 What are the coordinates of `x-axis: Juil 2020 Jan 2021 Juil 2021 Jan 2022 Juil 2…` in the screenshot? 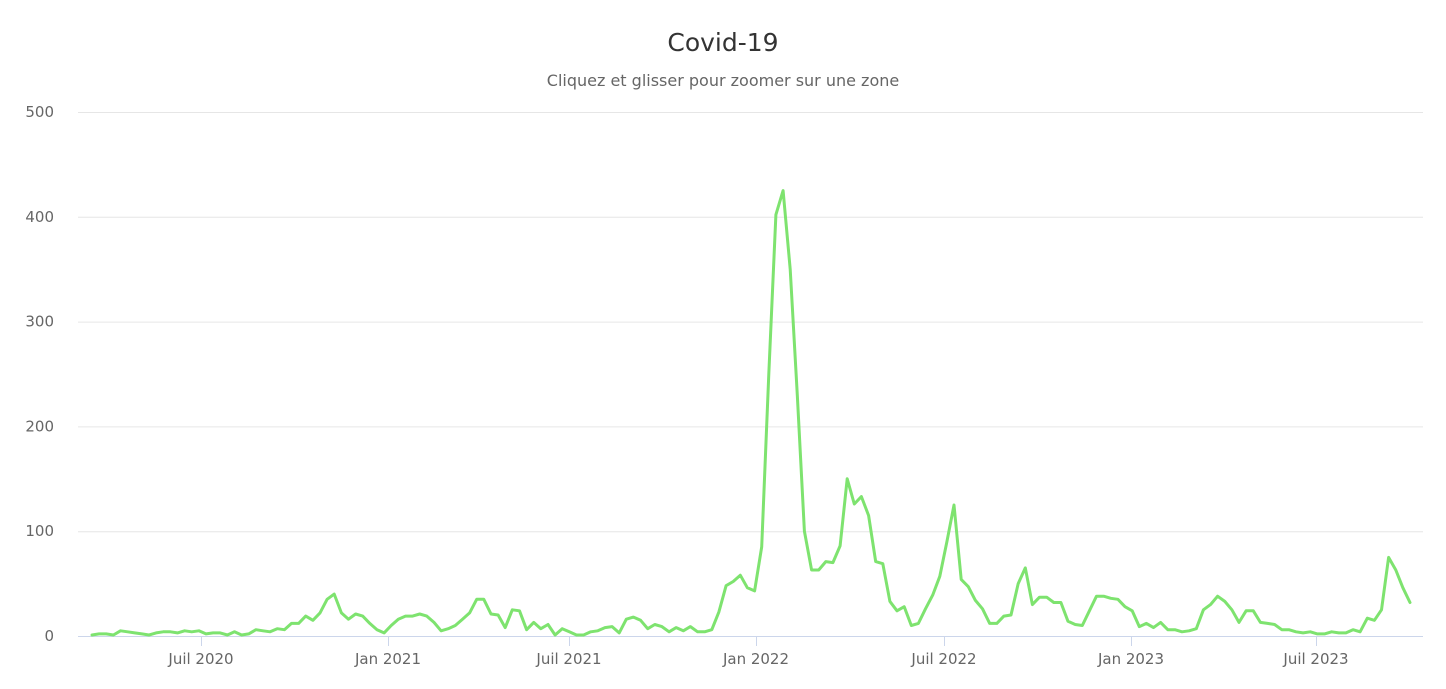 It's located at (750, 652).